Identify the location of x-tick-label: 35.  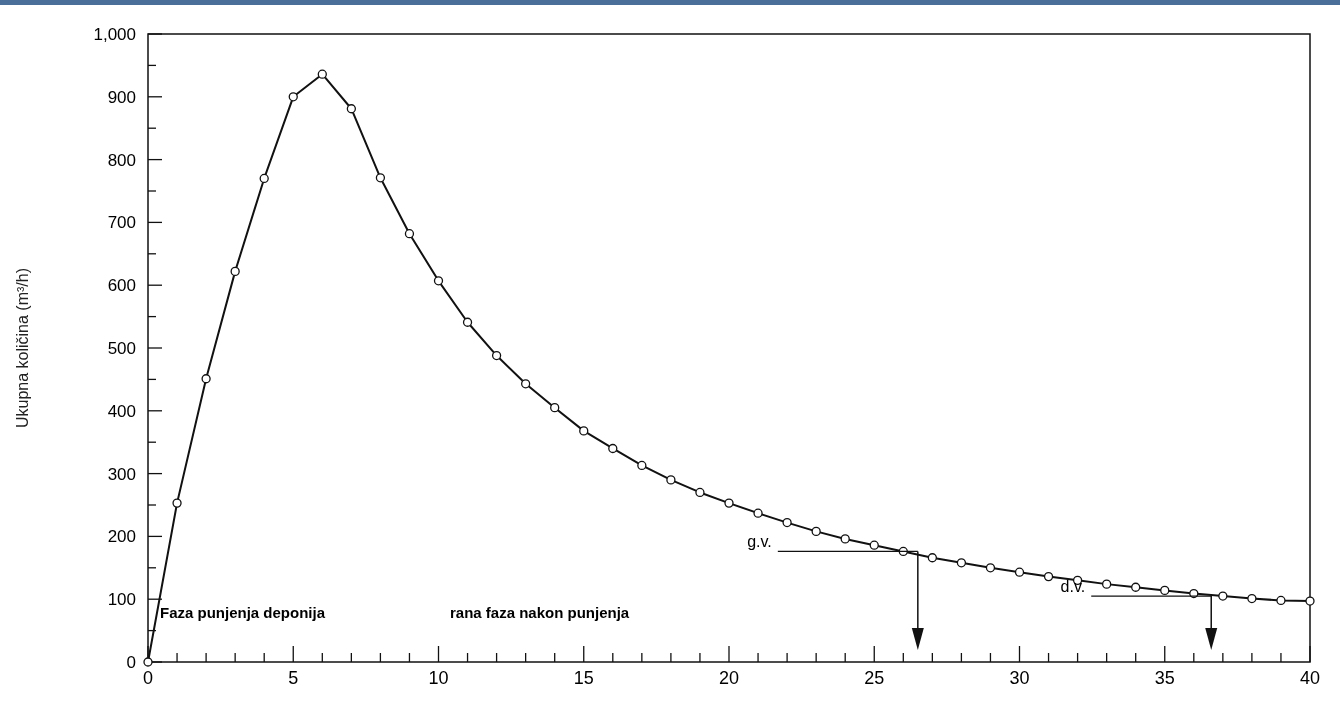
(1164, 678).